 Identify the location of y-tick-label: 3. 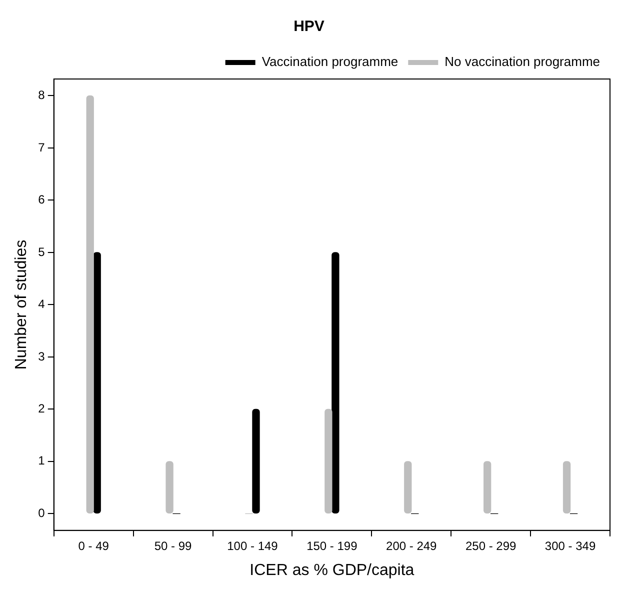
(42, 356).